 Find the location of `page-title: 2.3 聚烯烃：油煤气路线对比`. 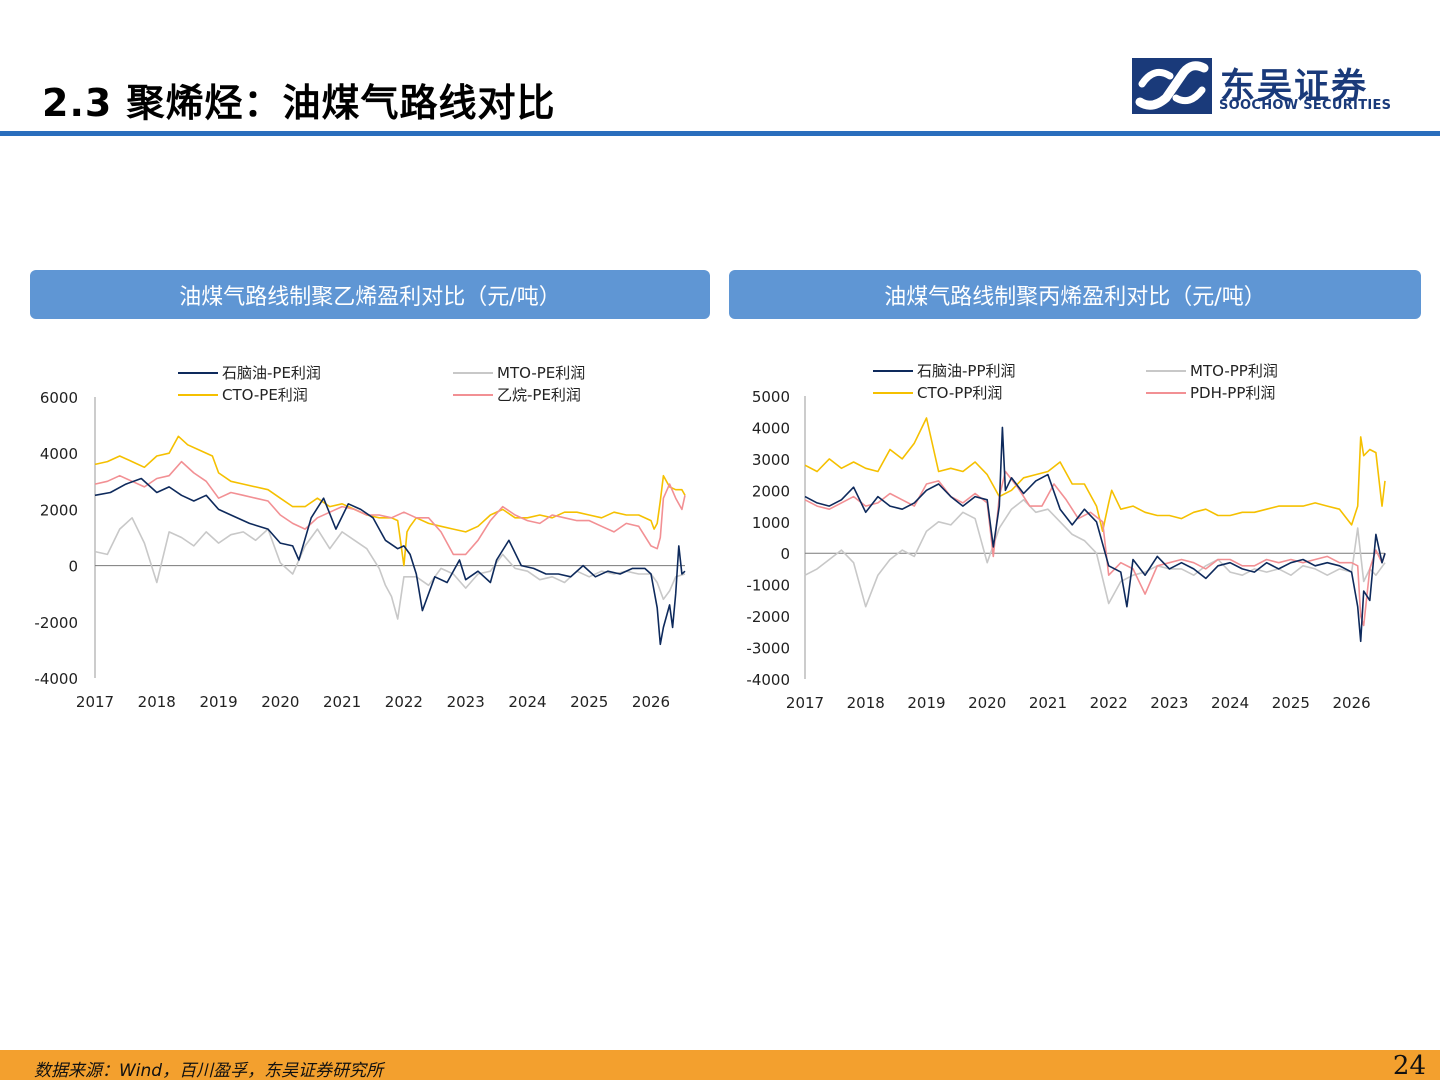

page-title: 2.3 聚烯烃：油煤气路线对比 is located at coordinates (299, 103).